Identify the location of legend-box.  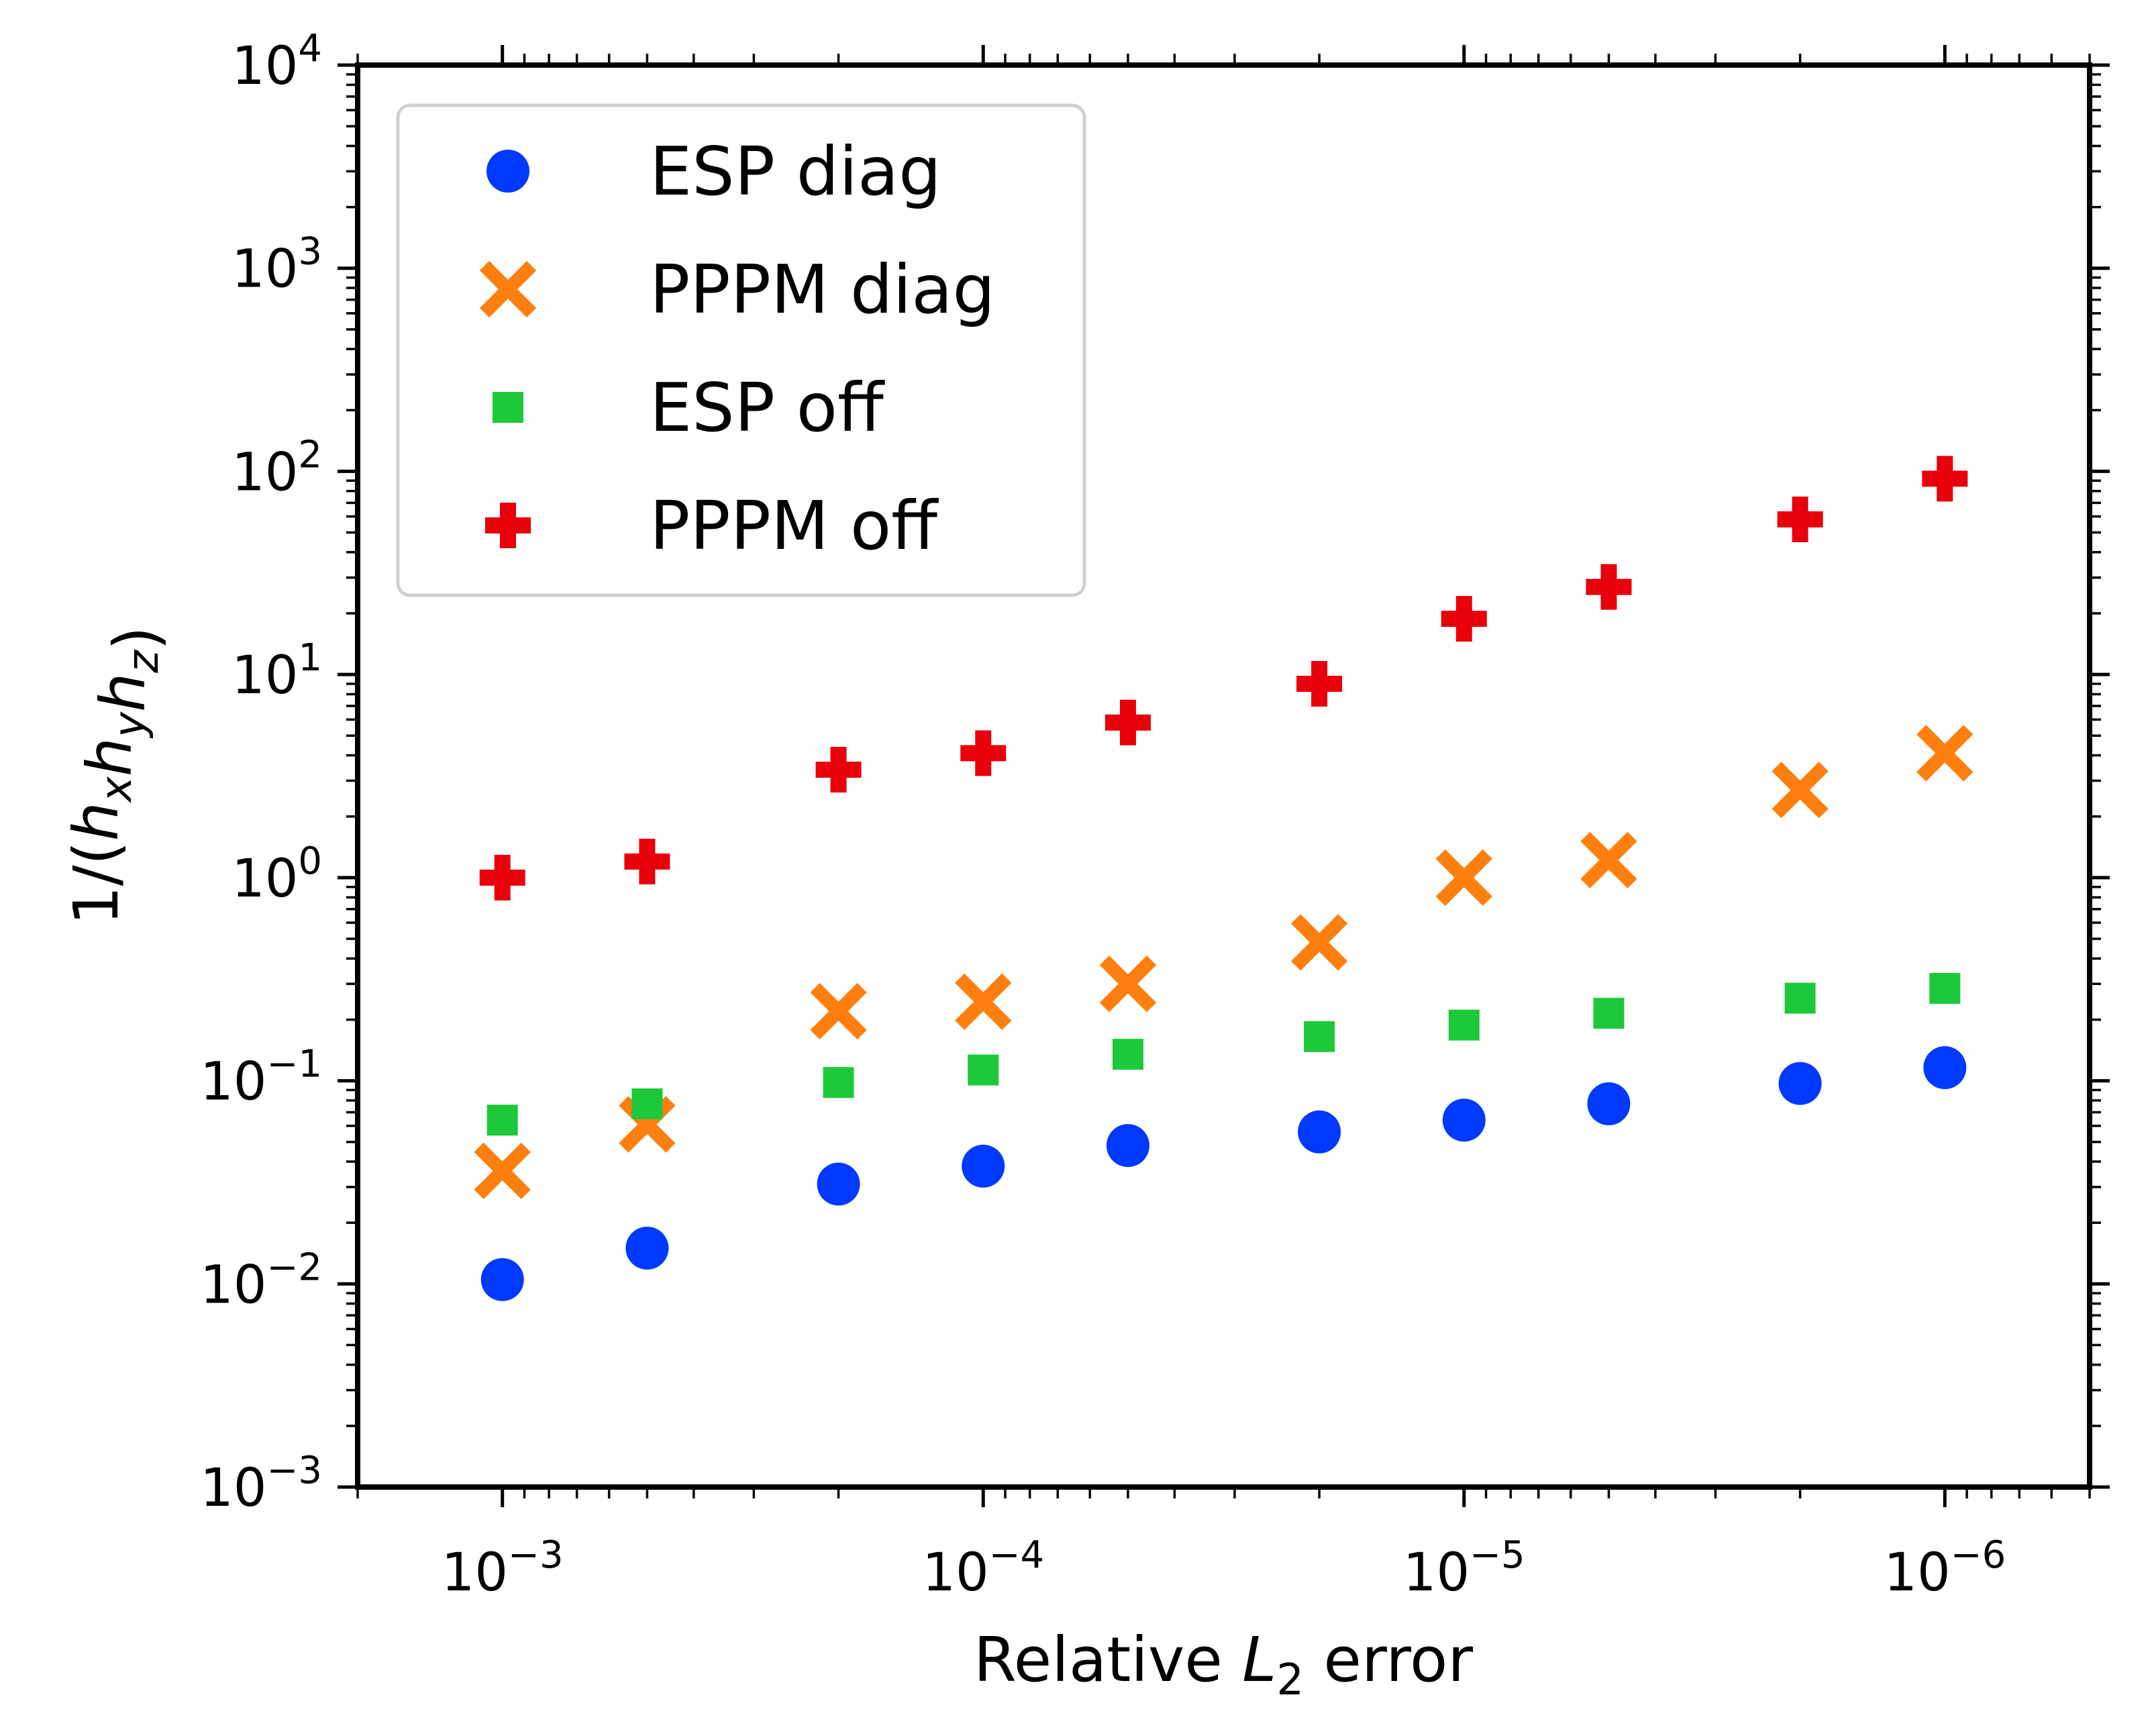
(741, 350).